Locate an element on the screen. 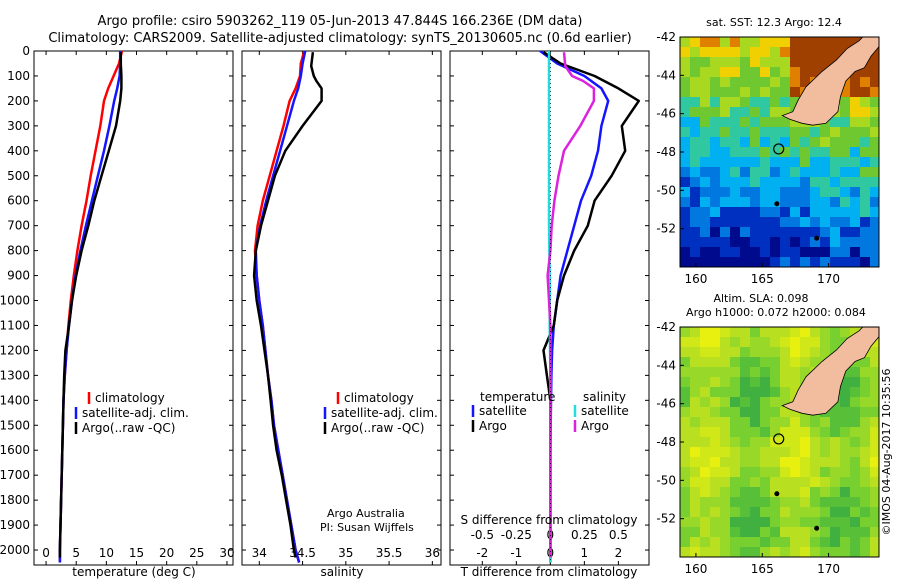  legend-climatology-label: climatology is located at coordinates (130, 398).